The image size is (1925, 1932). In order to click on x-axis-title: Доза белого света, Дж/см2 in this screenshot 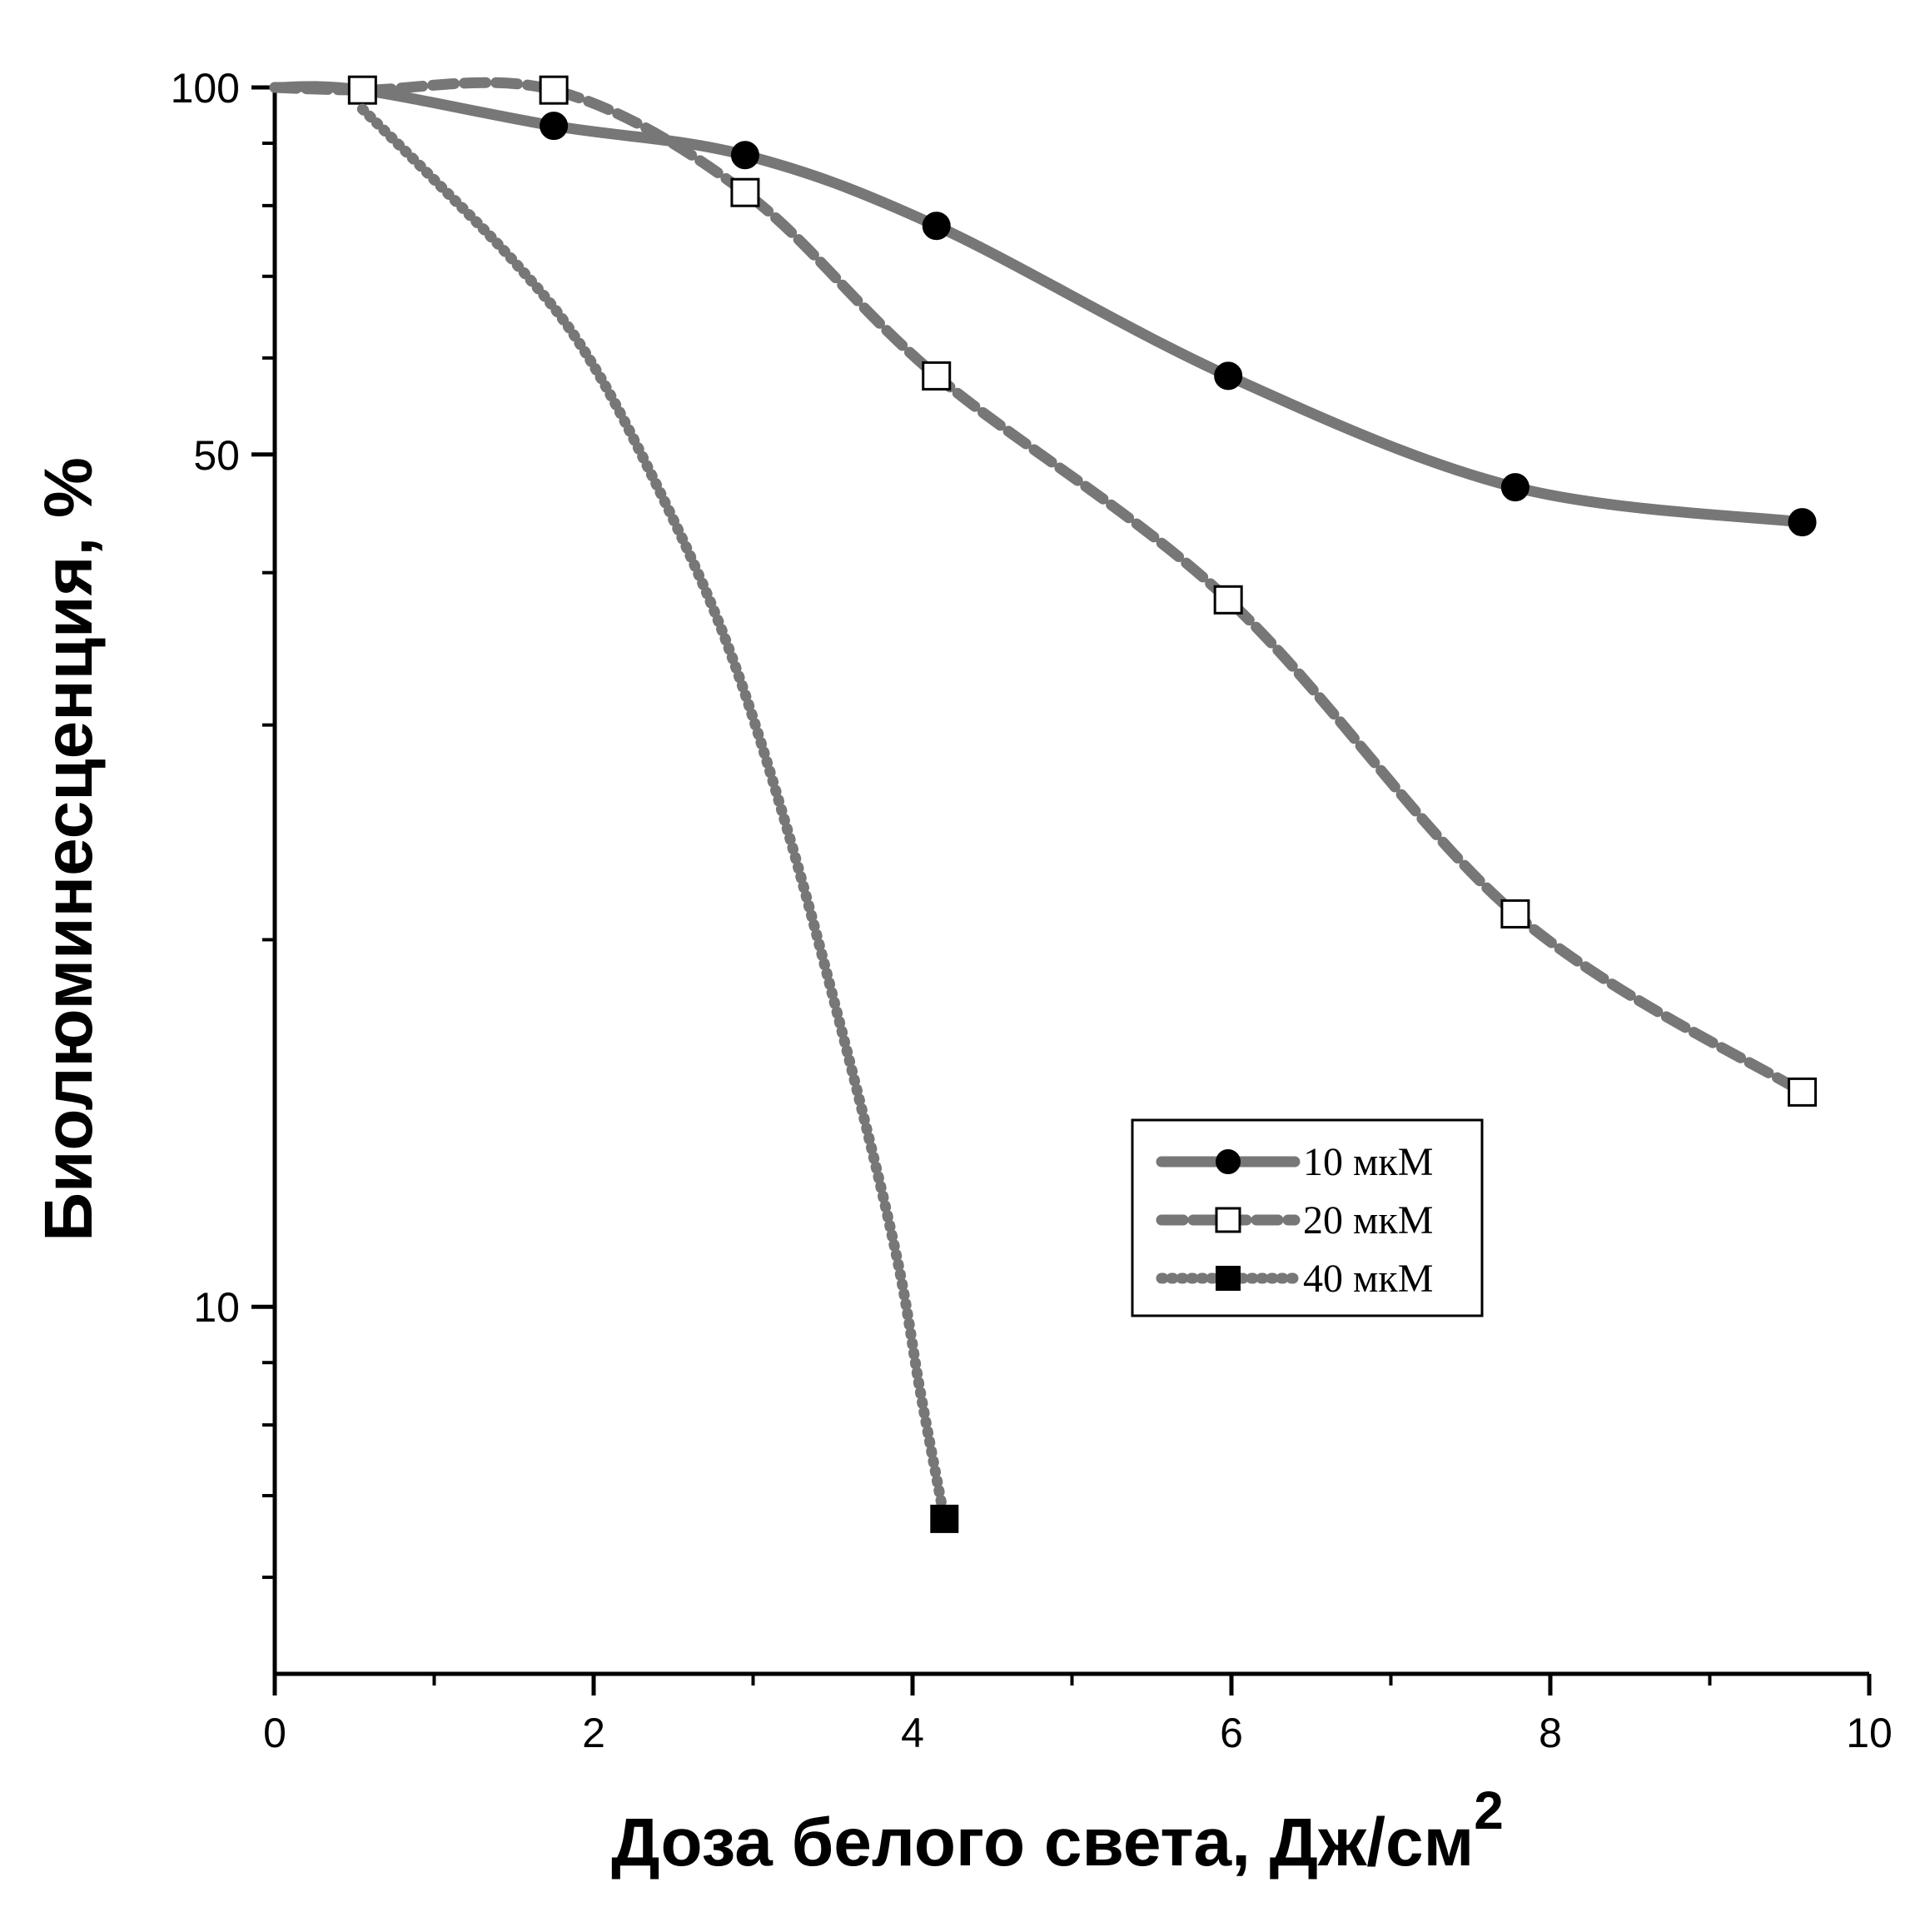, I will do `click(1057, 1830)`.